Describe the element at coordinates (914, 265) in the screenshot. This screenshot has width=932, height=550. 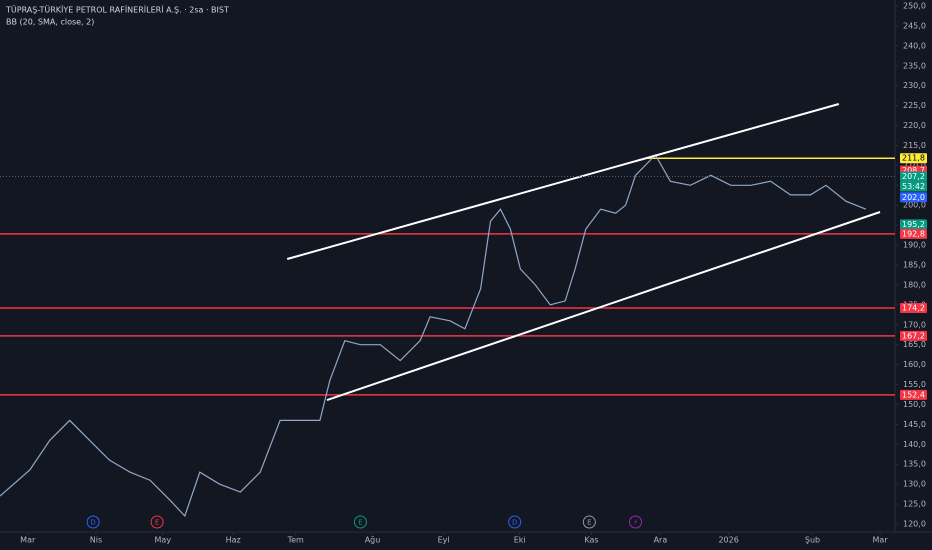
I see `y-tick-label: 185,0` at that location.